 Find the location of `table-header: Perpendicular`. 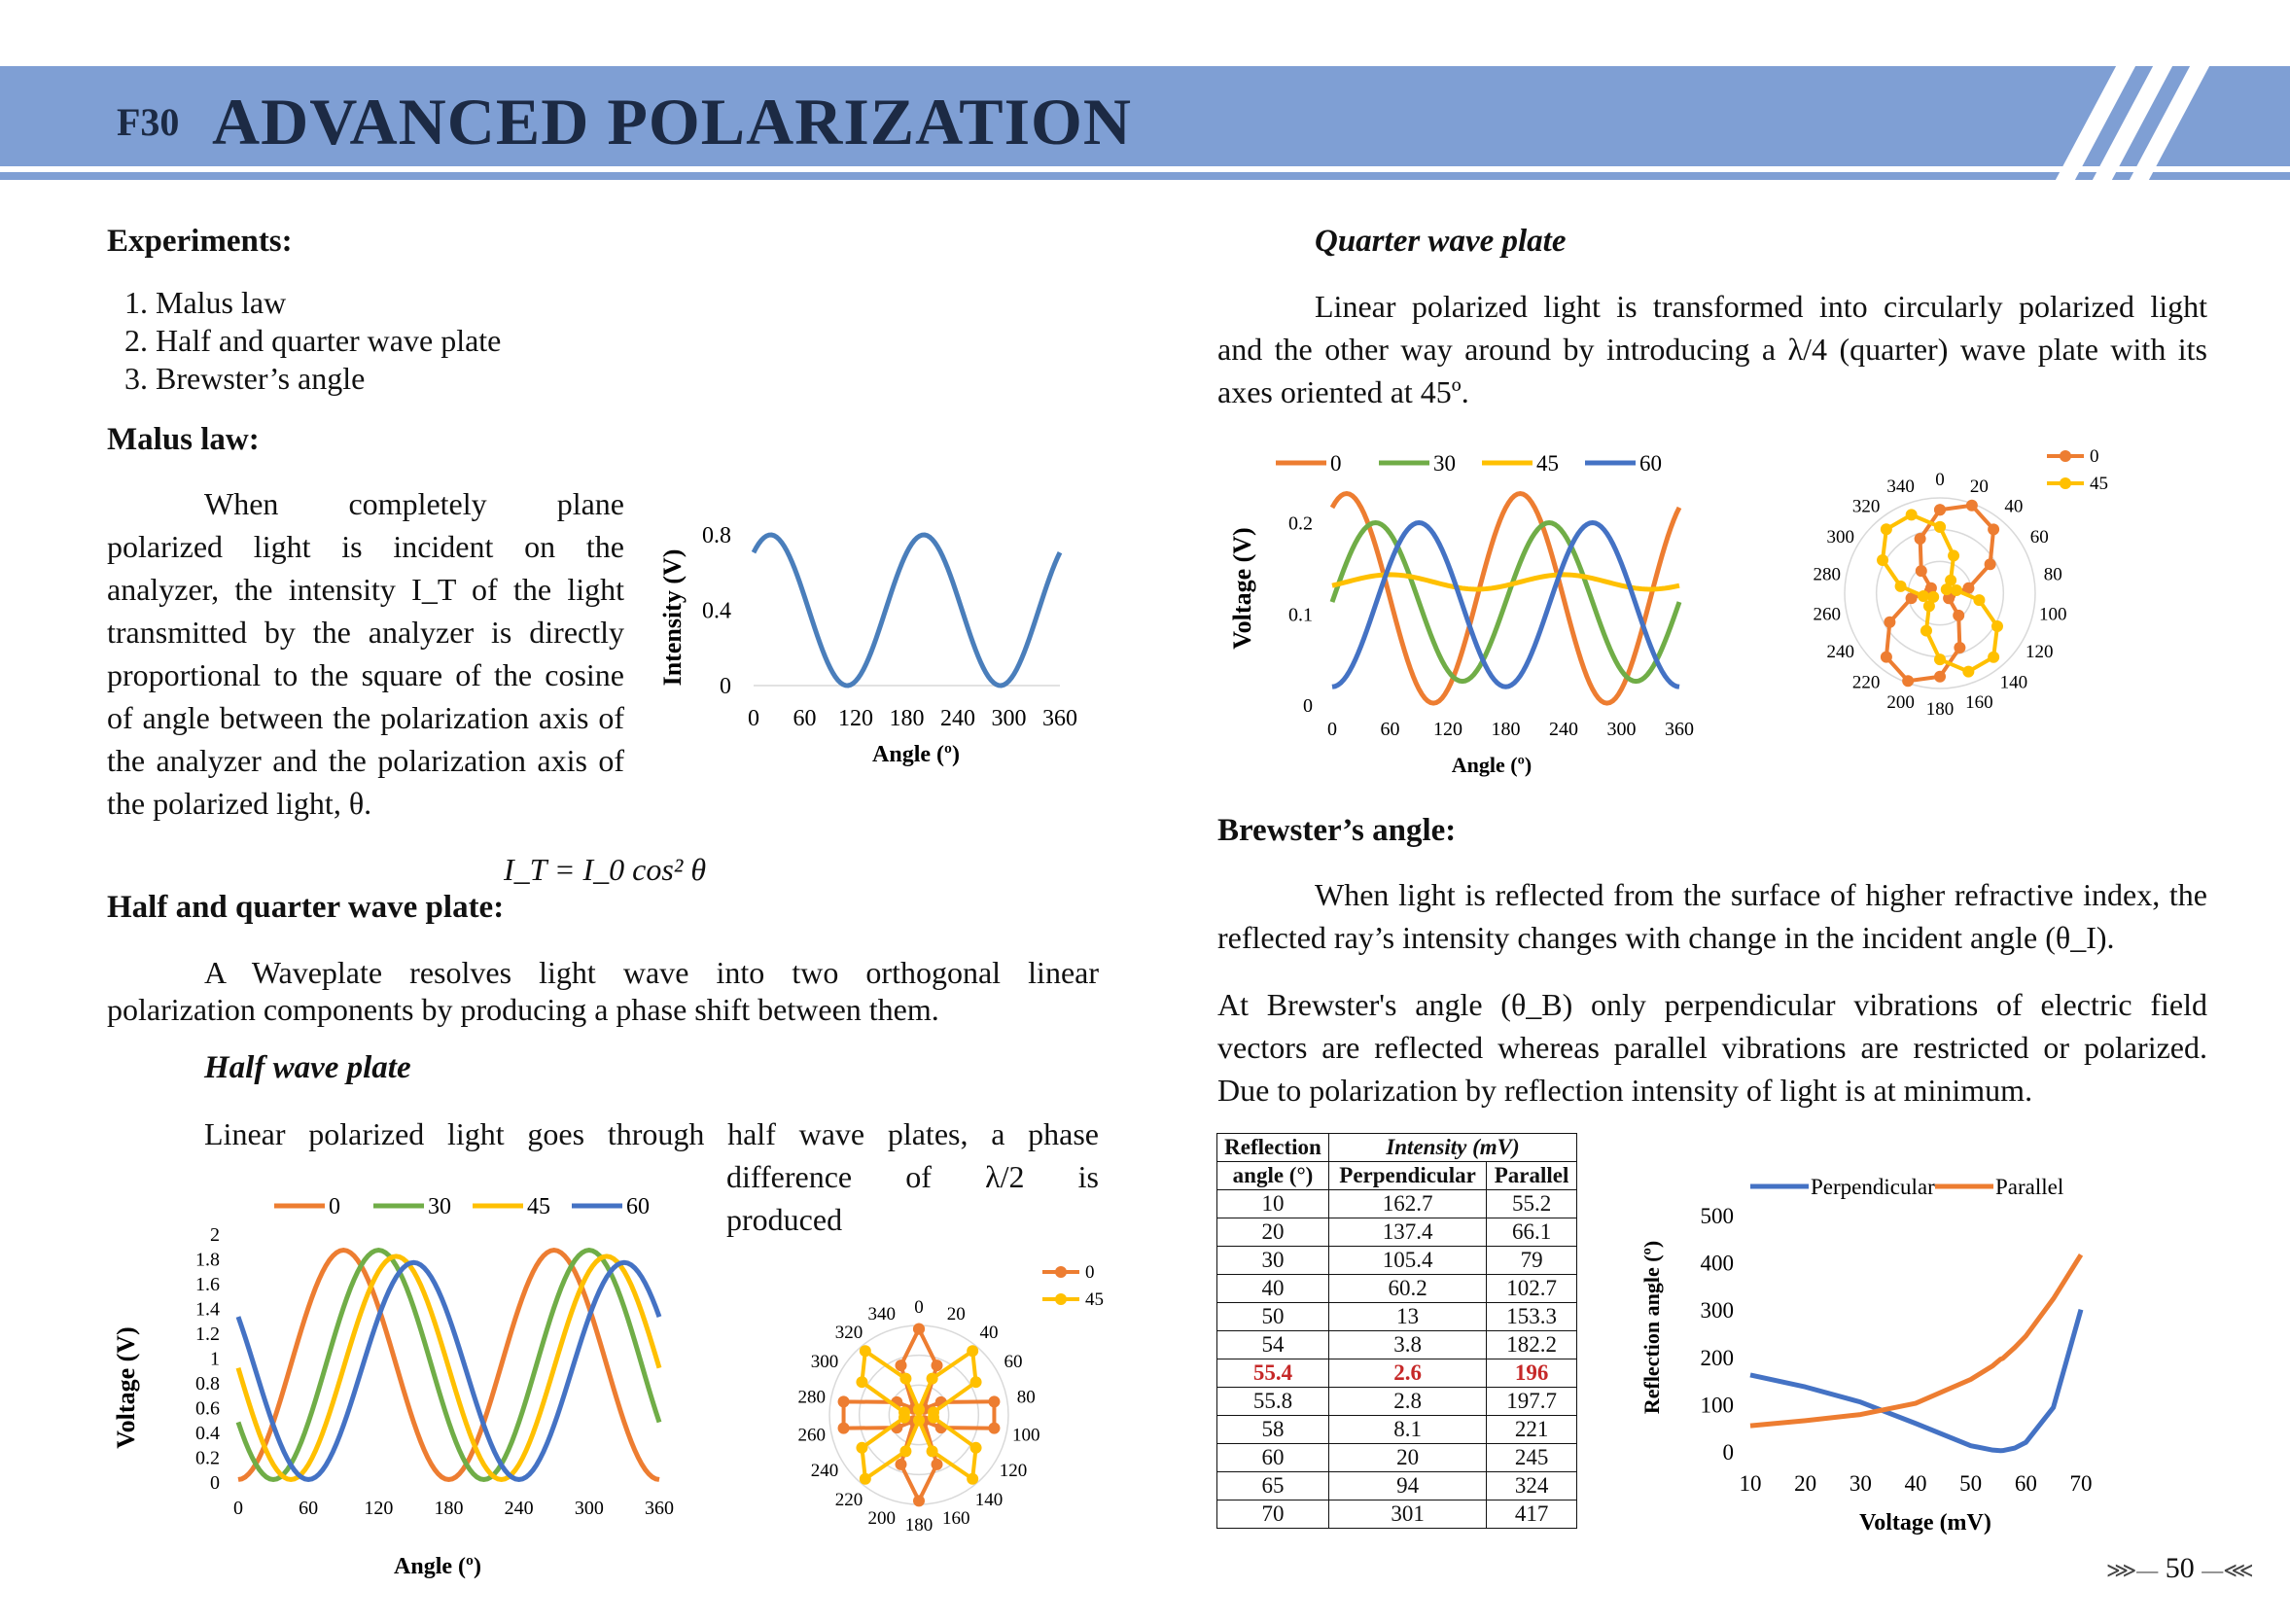

table-header: Perpendicular is located at coordinates (1407, 1175).